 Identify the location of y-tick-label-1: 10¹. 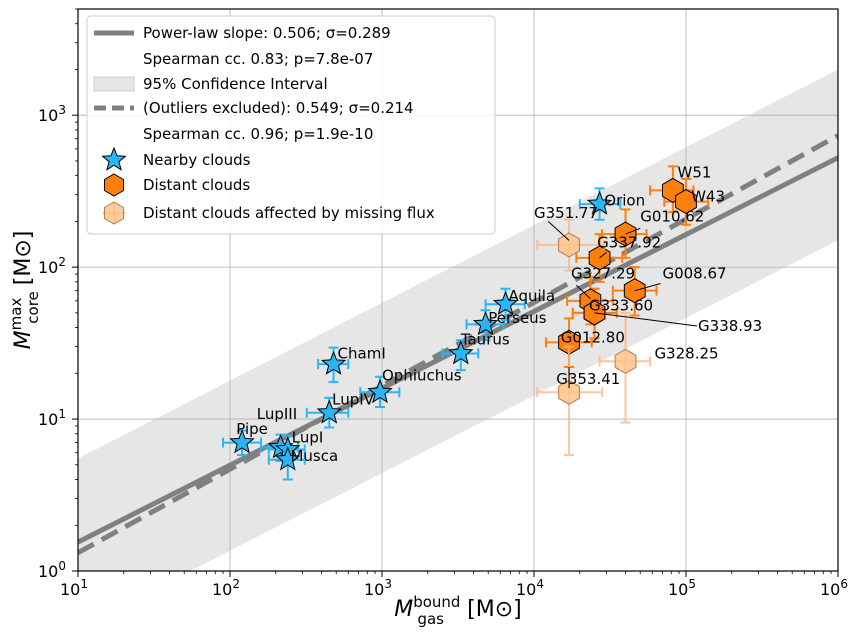
(52, 418).